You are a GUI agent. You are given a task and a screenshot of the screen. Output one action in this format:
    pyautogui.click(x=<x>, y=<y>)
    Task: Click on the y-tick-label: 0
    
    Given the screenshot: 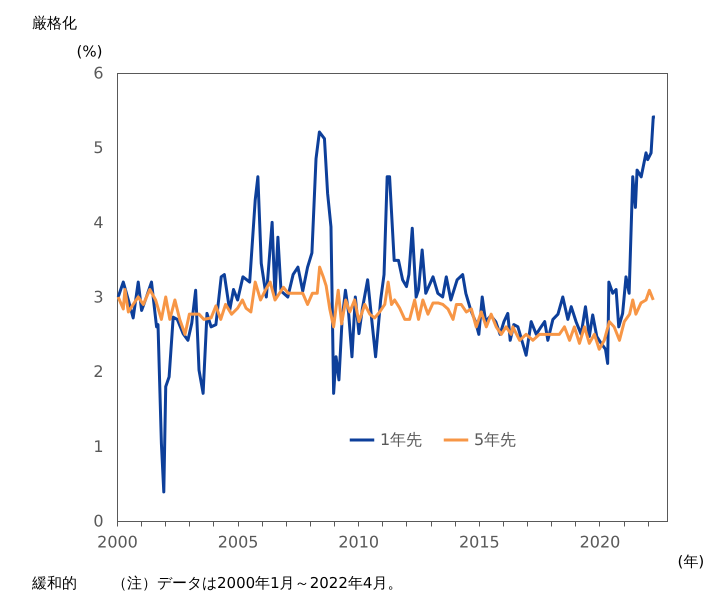 What is the action you would take?
    pyautogui.click(x=98, y=521)
    